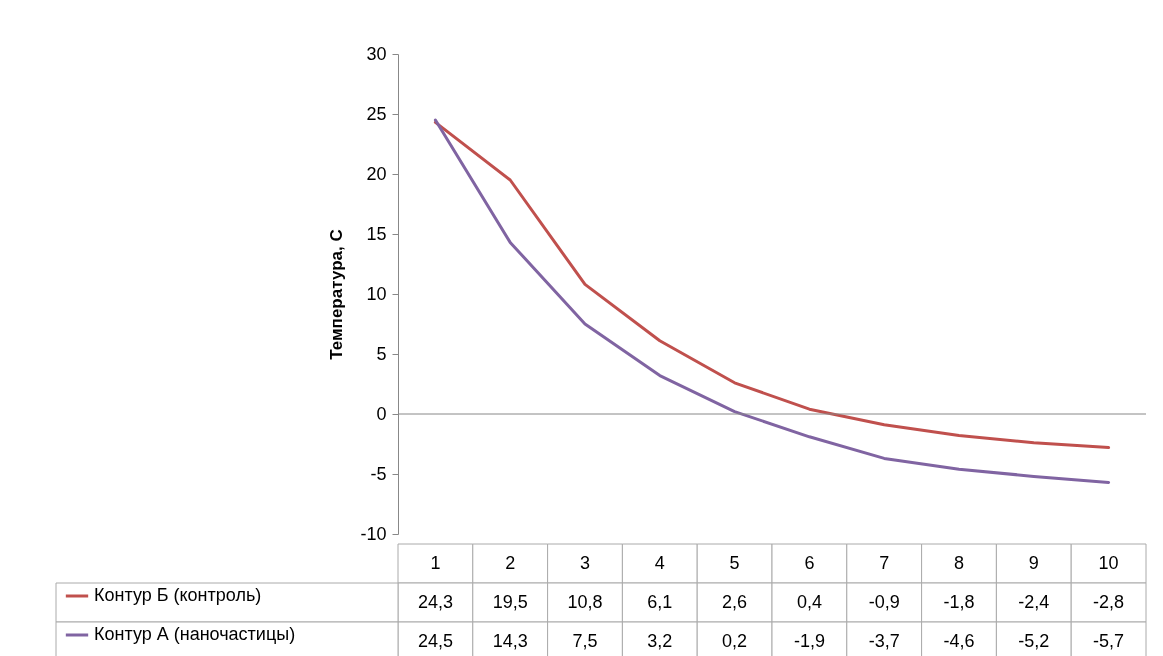  I want to click on data-label: 6,1, so click(660, 601).